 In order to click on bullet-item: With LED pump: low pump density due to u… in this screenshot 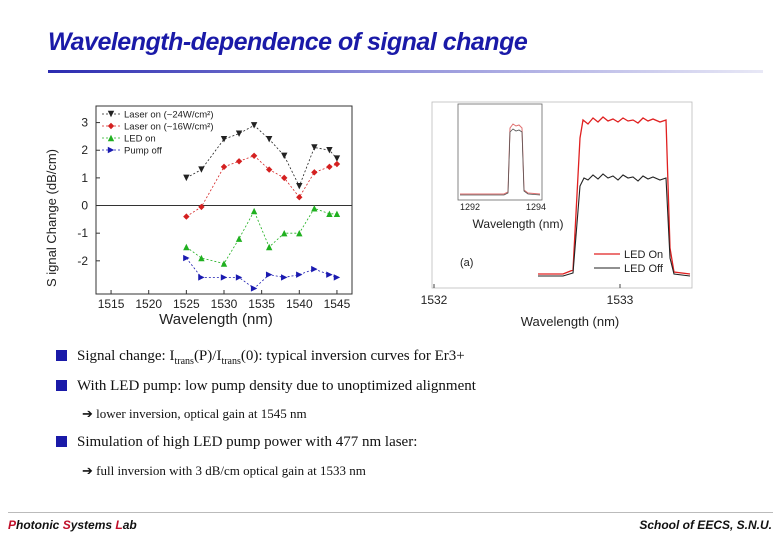, I will do `click(266, 386)`.